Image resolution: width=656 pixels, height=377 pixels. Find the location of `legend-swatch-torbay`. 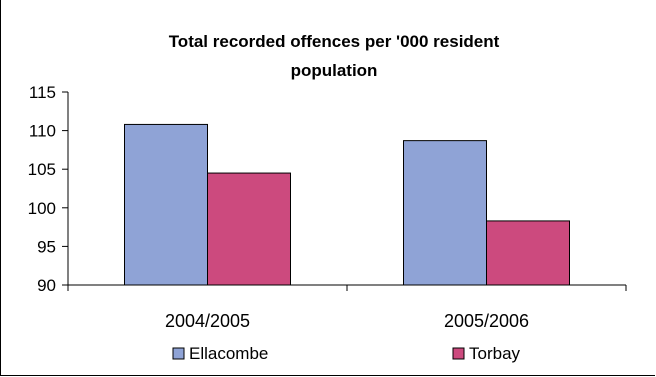

legend-swatch-torbay is located at coordinates (458, 353).